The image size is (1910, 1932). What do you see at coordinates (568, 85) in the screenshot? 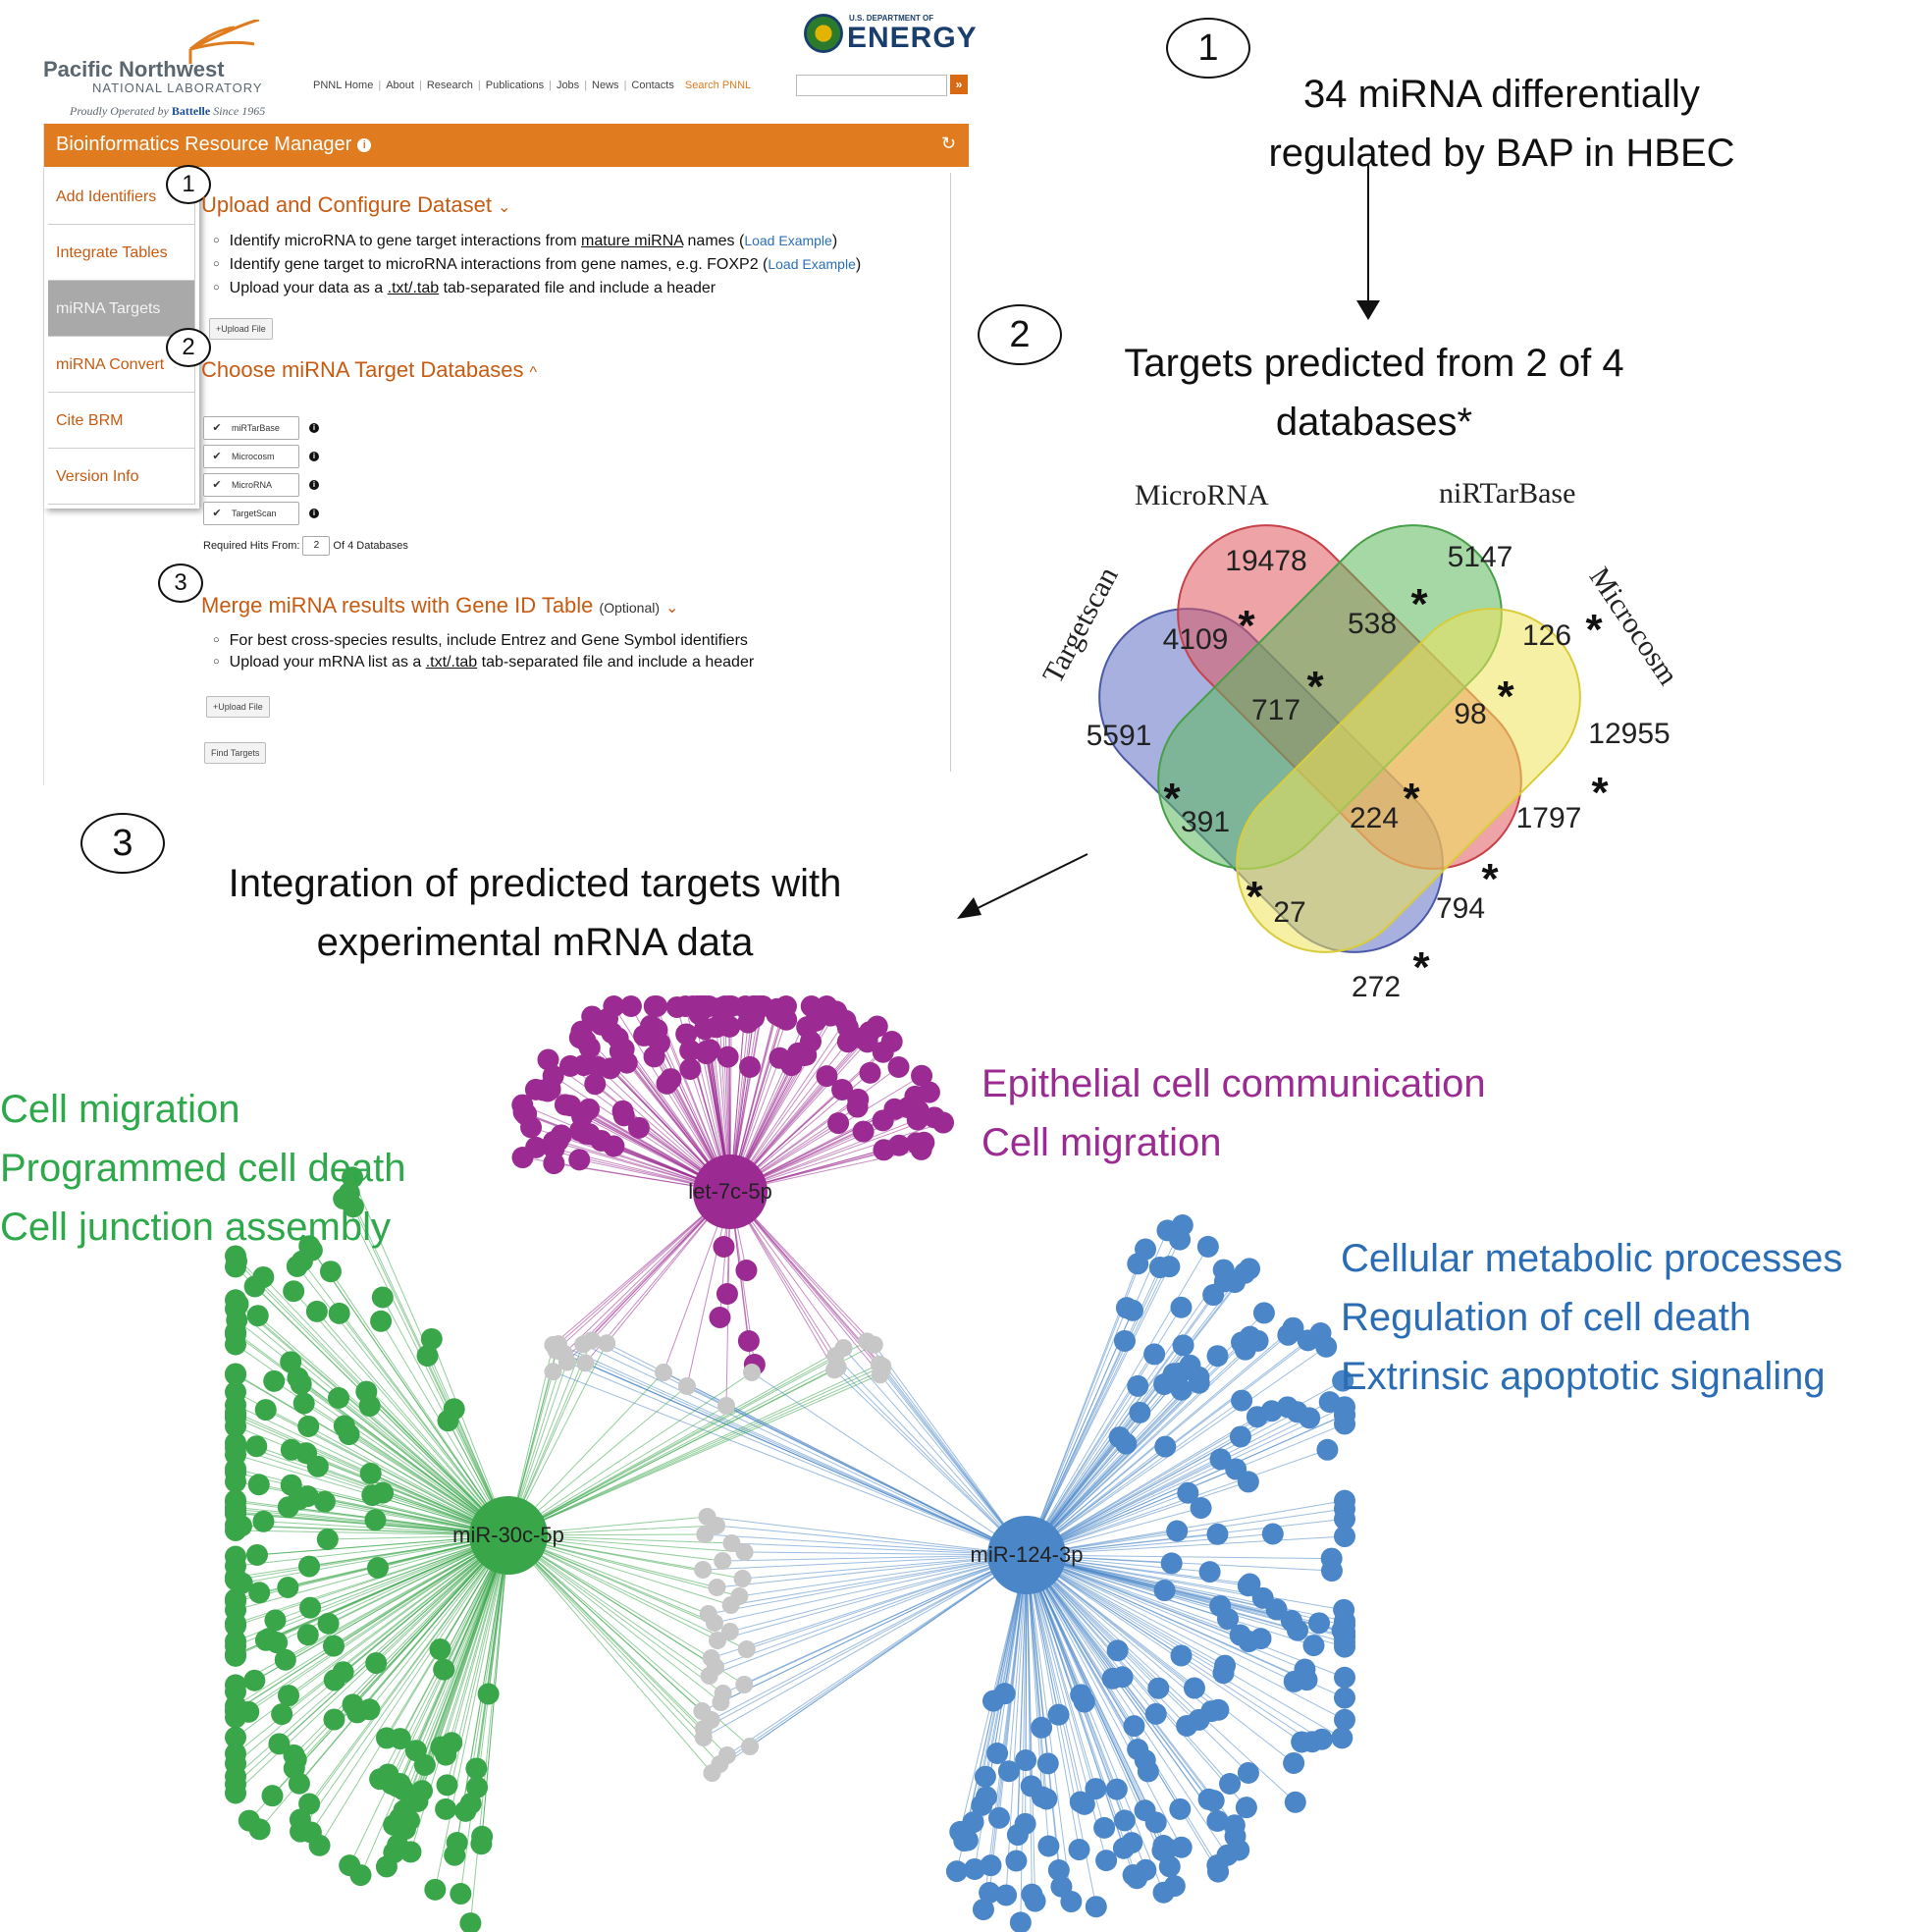
I see `nav-jobs: Jobs` at bounding box center [568, 85].